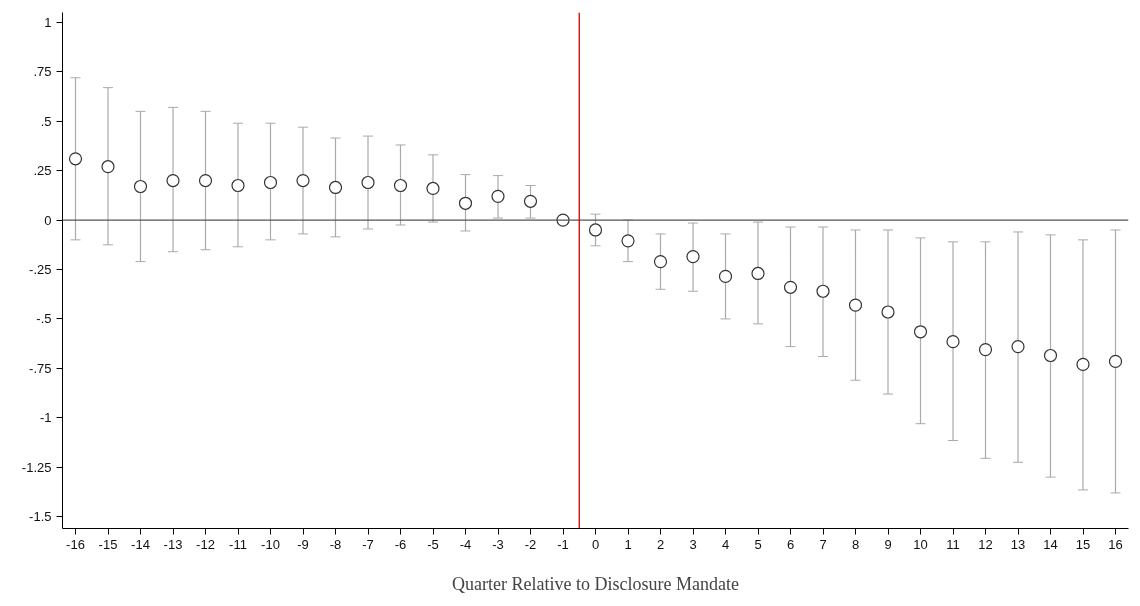 This screenshot has width=1140, height=606. Describe the element at coordinates (108, 544) in the screenshot. I see `x-tick-label: -15` at that location.